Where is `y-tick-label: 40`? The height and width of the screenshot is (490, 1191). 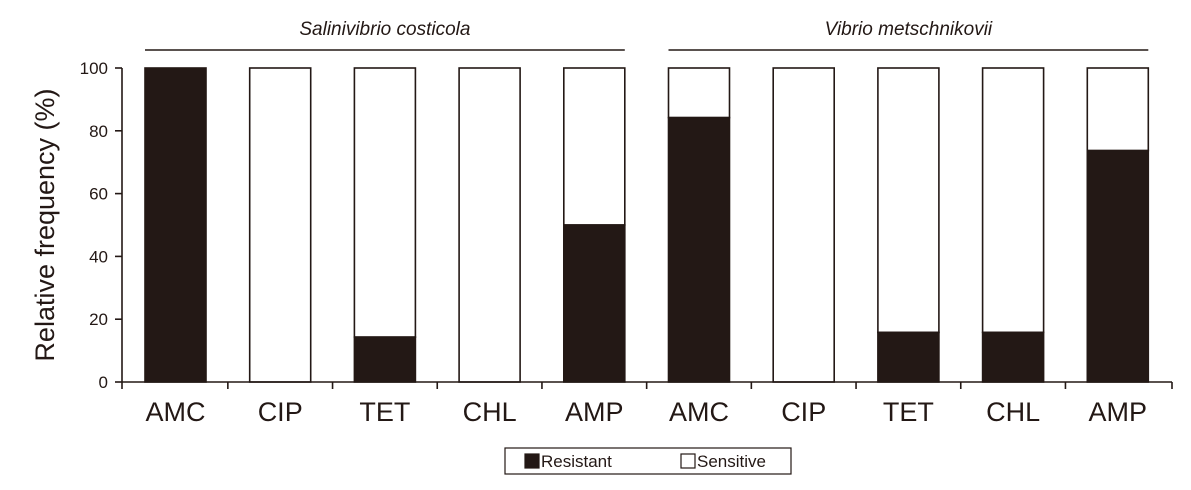
y-tick-label: 40 is located at coordinates (98, 256).